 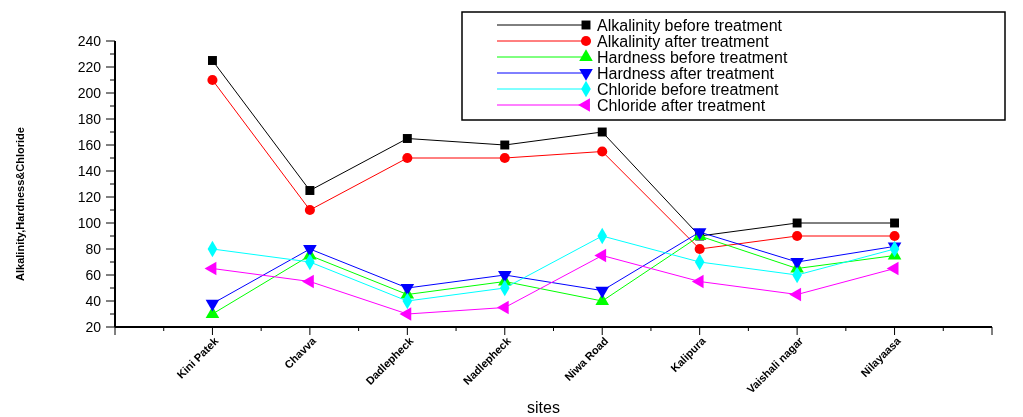 What do you see at coordinates (93, 300) in the screenshot?
I see `y-tick-label: 40` at bounding box center [93, 300].